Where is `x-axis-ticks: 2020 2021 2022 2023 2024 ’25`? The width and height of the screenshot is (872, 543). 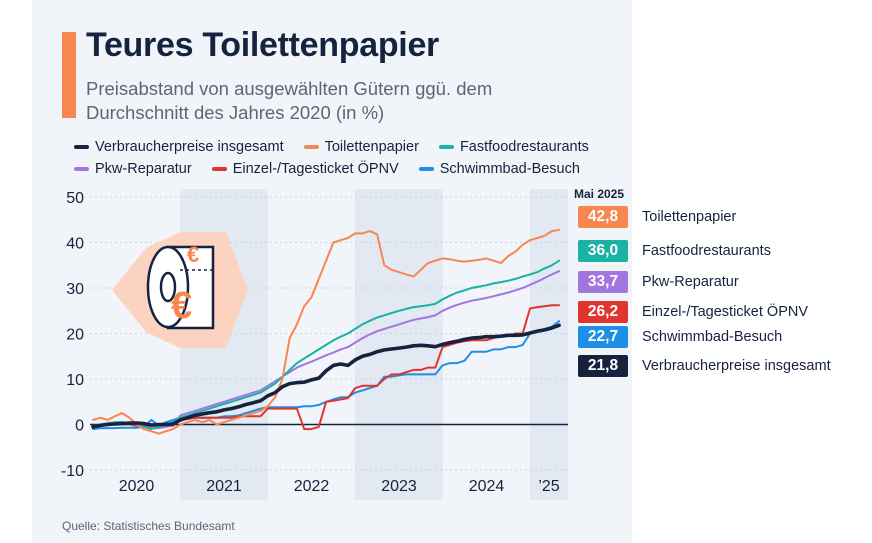 x-axis-ticks: 2020 2021 2022 2023 2024 ’25 is located at coordinates (339, 486).